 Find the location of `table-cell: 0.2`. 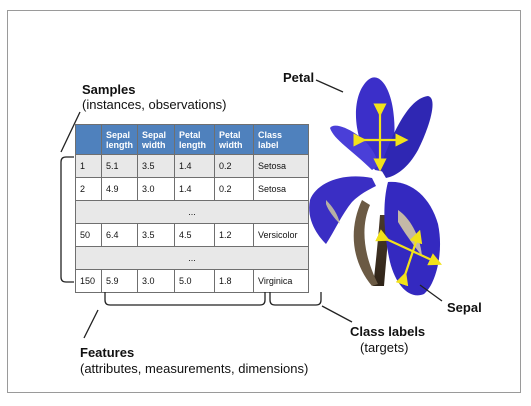

table-cell: 0.2 is located at coordinates (234, 166).